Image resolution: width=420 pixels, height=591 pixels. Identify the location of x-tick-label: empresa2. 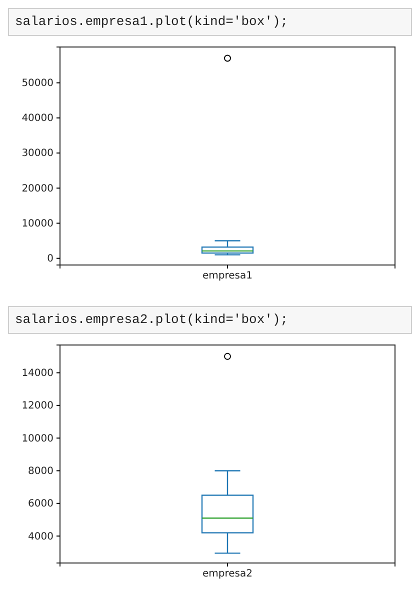
(227, 574).